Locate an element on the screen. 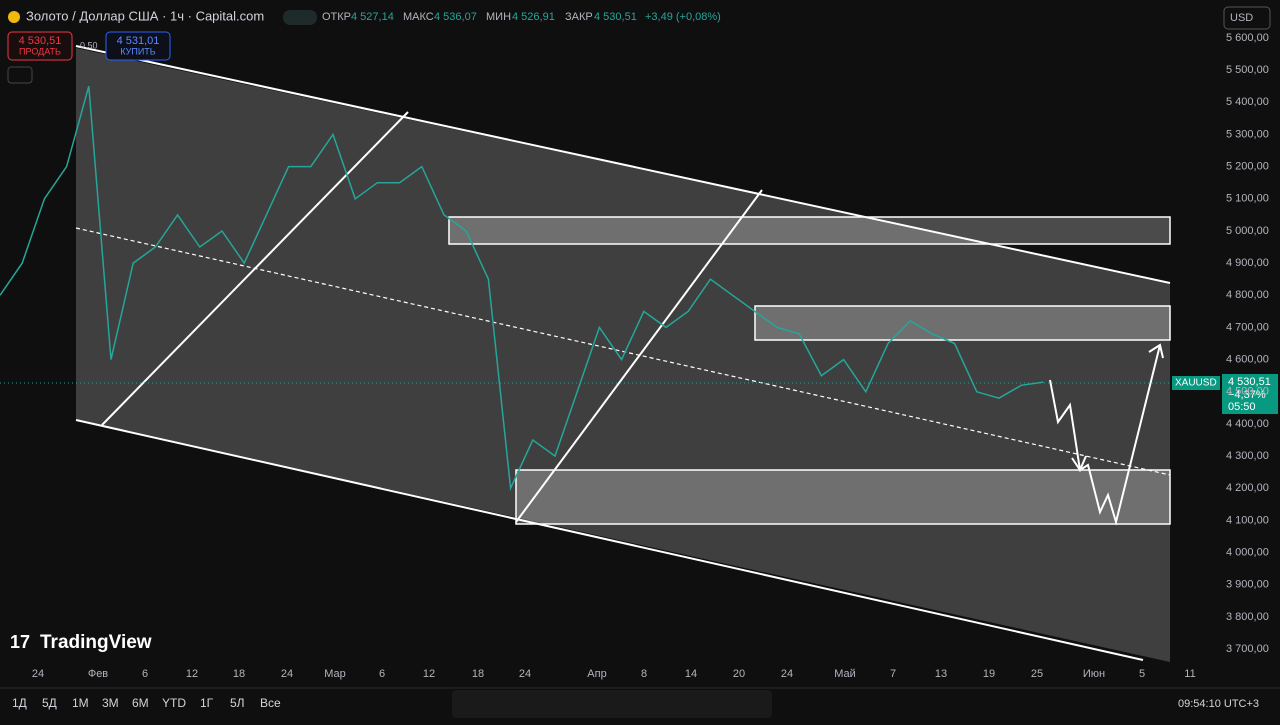  time-label: 11 is located at coordinates (1189, 674).